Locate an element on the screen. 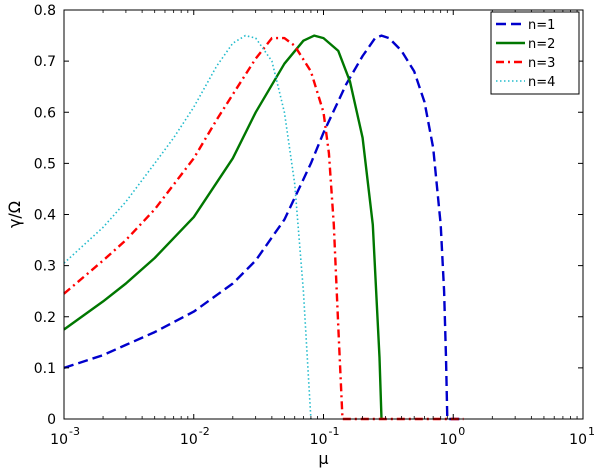 The width and height of the screenshot is (600, 469). legend-box is located at coordinates (535, 53).